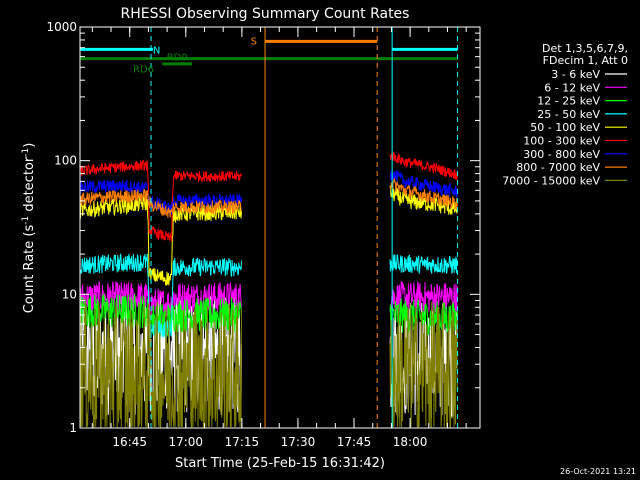  What do you see at coordinates (572, 87) in the screenshot?
I see `legend-entry-2: 6 - 12 keV` at bounding box center [572, 87].